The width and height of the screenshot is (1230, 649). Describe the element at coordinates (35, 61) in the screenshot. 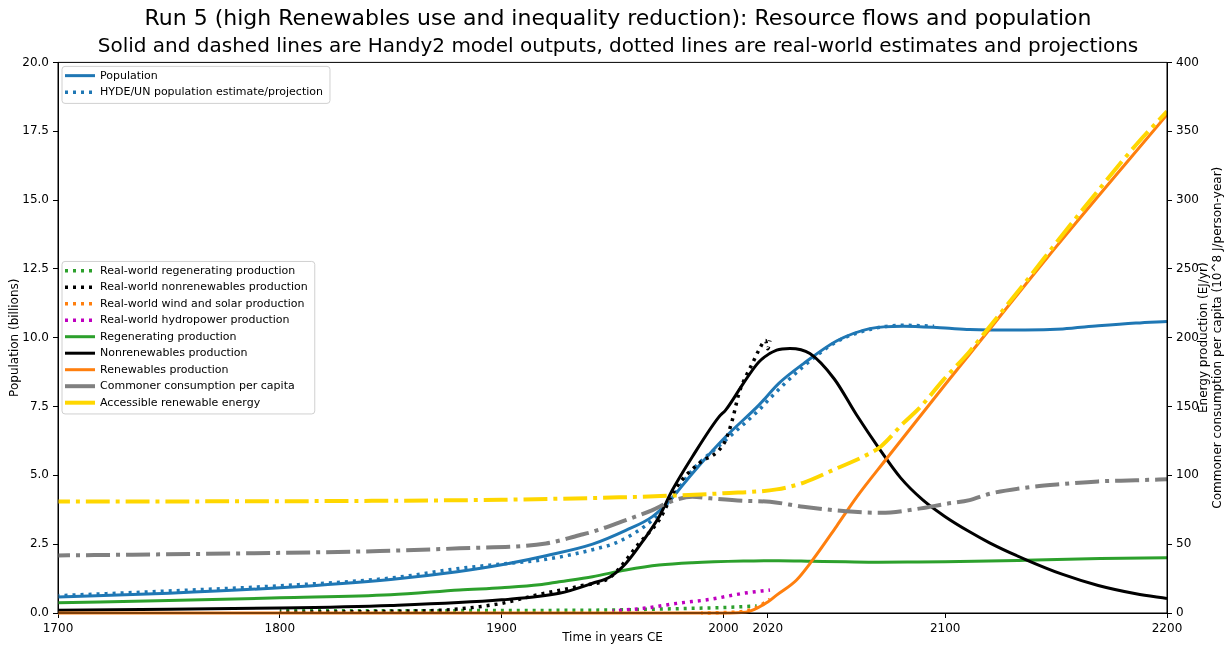

I see `y-tick-label: 20.0` at that location.